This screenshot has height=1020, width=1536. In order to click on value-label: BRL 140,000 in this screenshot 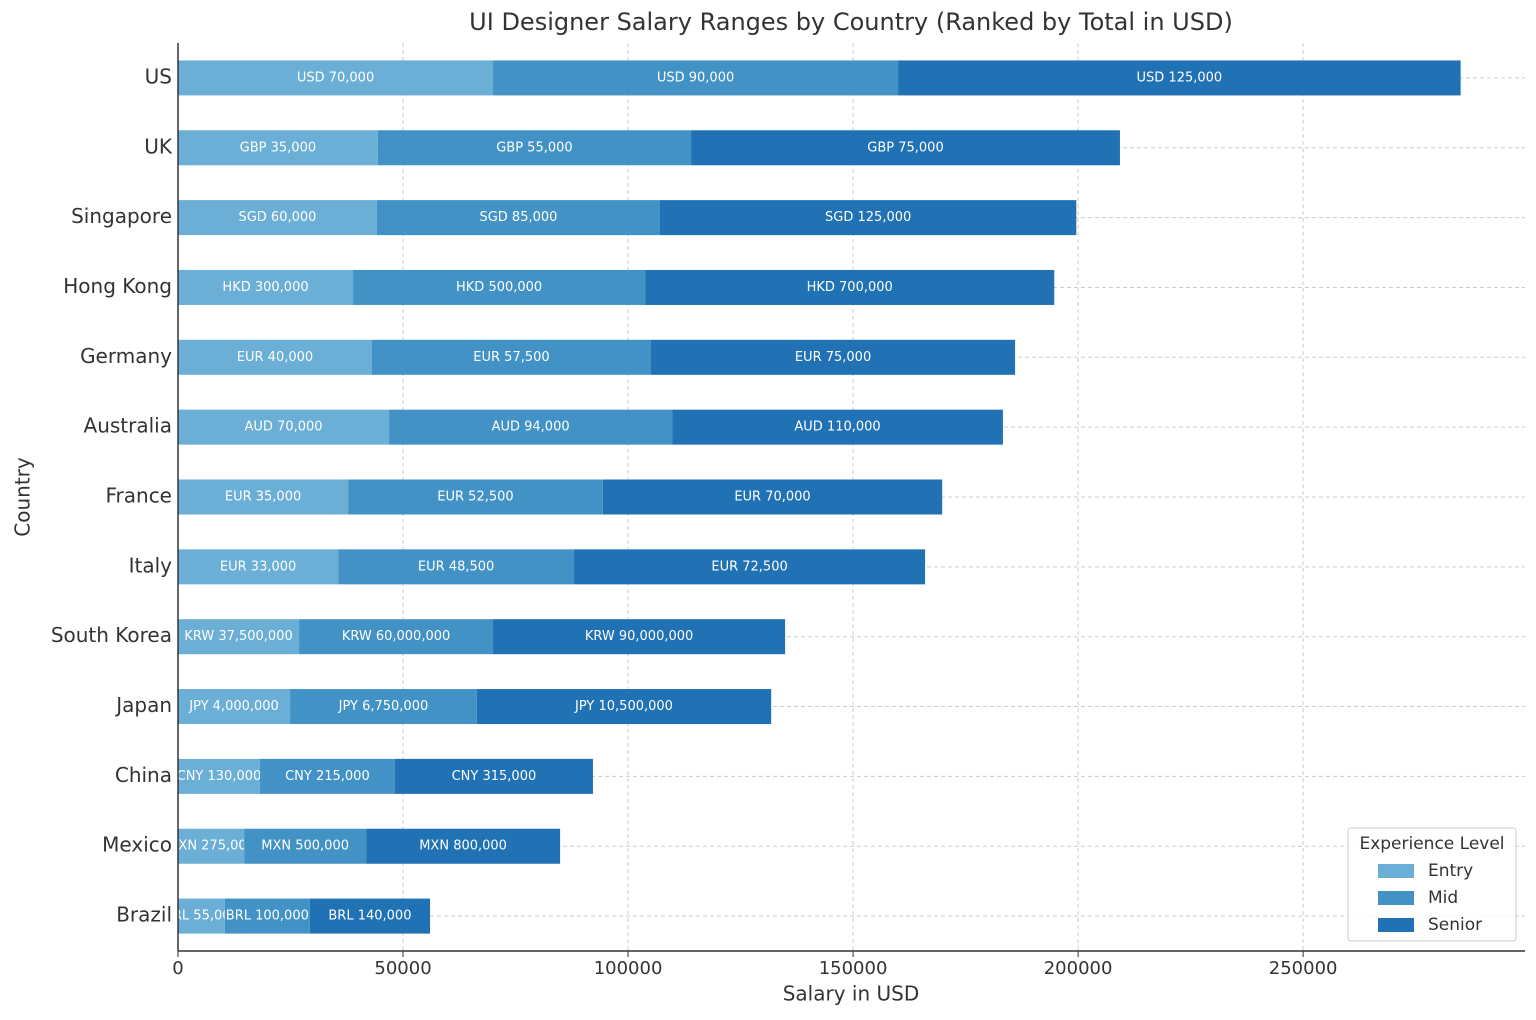, I will do `click(369, 916)`.